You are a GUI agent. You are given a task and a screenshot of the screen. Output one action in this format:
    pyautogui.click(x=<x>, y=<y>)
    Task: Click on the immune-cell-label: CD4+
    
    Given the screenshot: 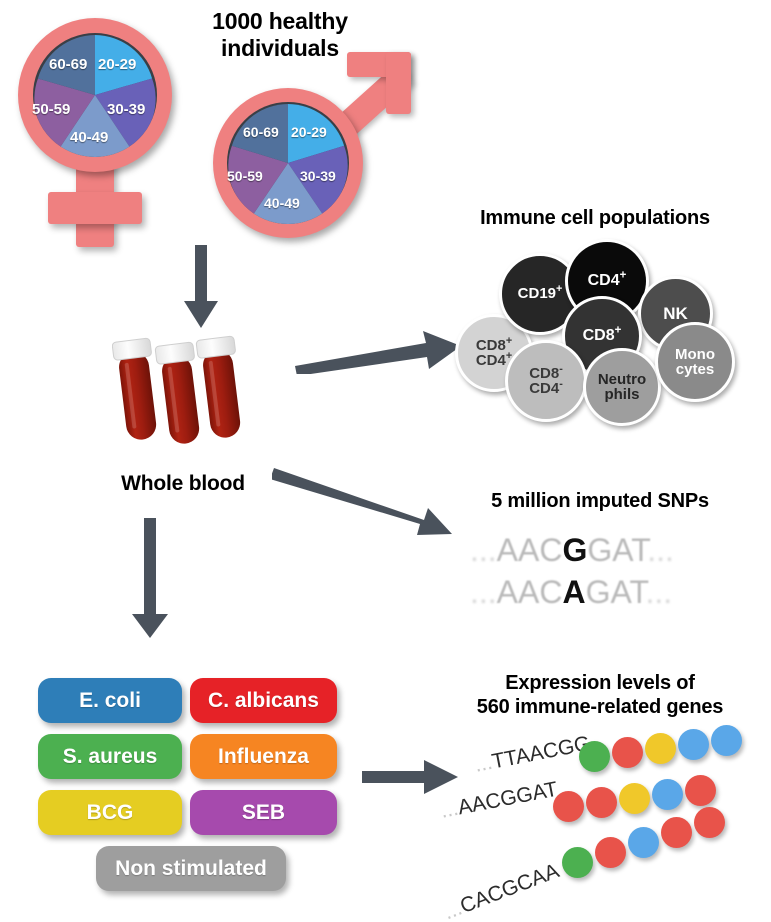 What is the action you would take?
    pyautogui.click(x=607, y=279)
    